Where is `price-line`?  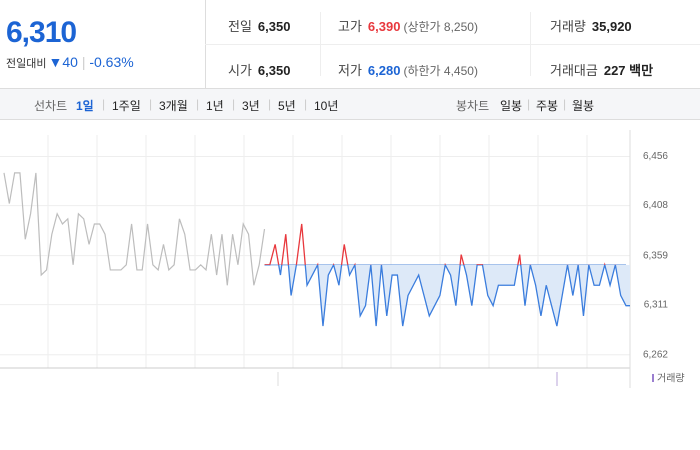
price-line is located at coordinates (134, 229).